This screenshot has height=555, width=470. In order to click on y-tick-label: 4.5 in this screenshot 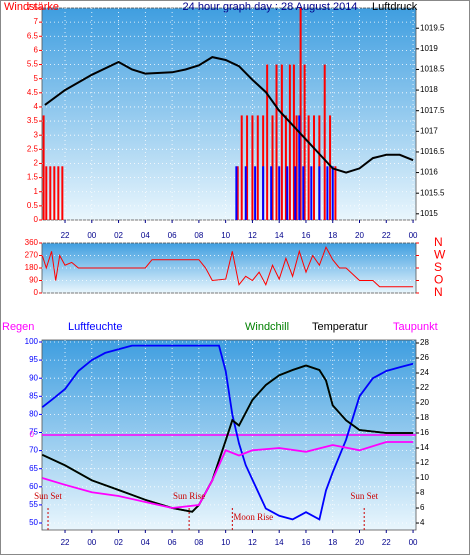, I will do `click(33, 92)`.